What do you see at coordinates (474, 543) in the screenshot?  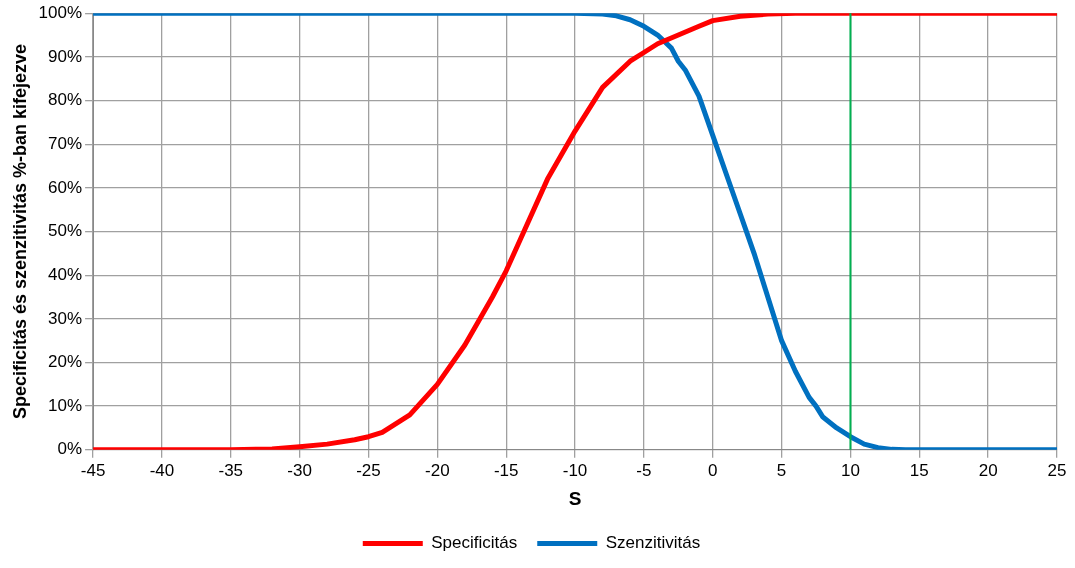 I see `legend-label: Specificitás` at bounding box center [474, 543].